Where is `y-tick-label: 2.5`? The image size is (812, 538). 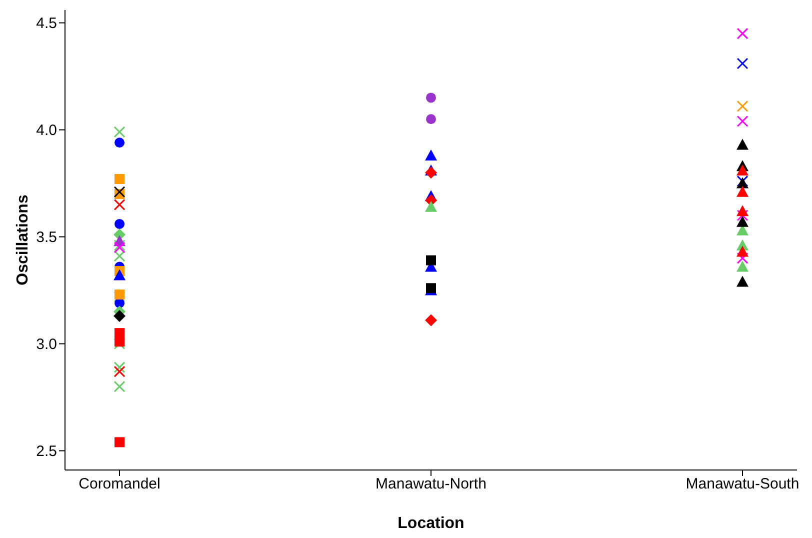 y-tick-label: 2.5 is located at coordinates (46, 451).